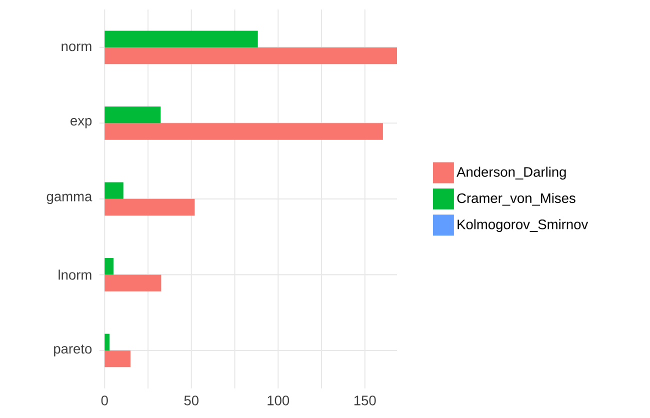 This screenshot has height=418, width=650. What do you see at coordinates (75, 275) in the screenshot?
I see `y-tick-label: lnorm` at bounding box center [75, 275].